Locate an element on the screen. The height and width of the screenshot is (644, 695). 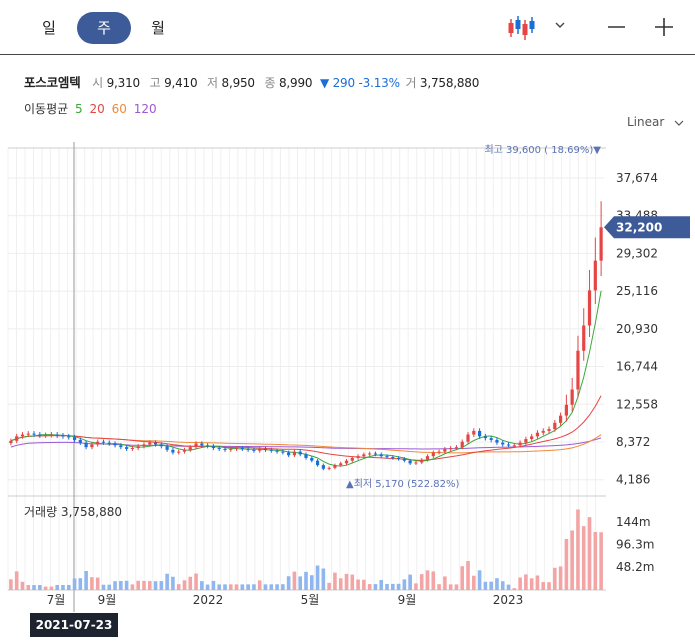
y-tick-label: 4,186 is located at coordinates (633, 480).